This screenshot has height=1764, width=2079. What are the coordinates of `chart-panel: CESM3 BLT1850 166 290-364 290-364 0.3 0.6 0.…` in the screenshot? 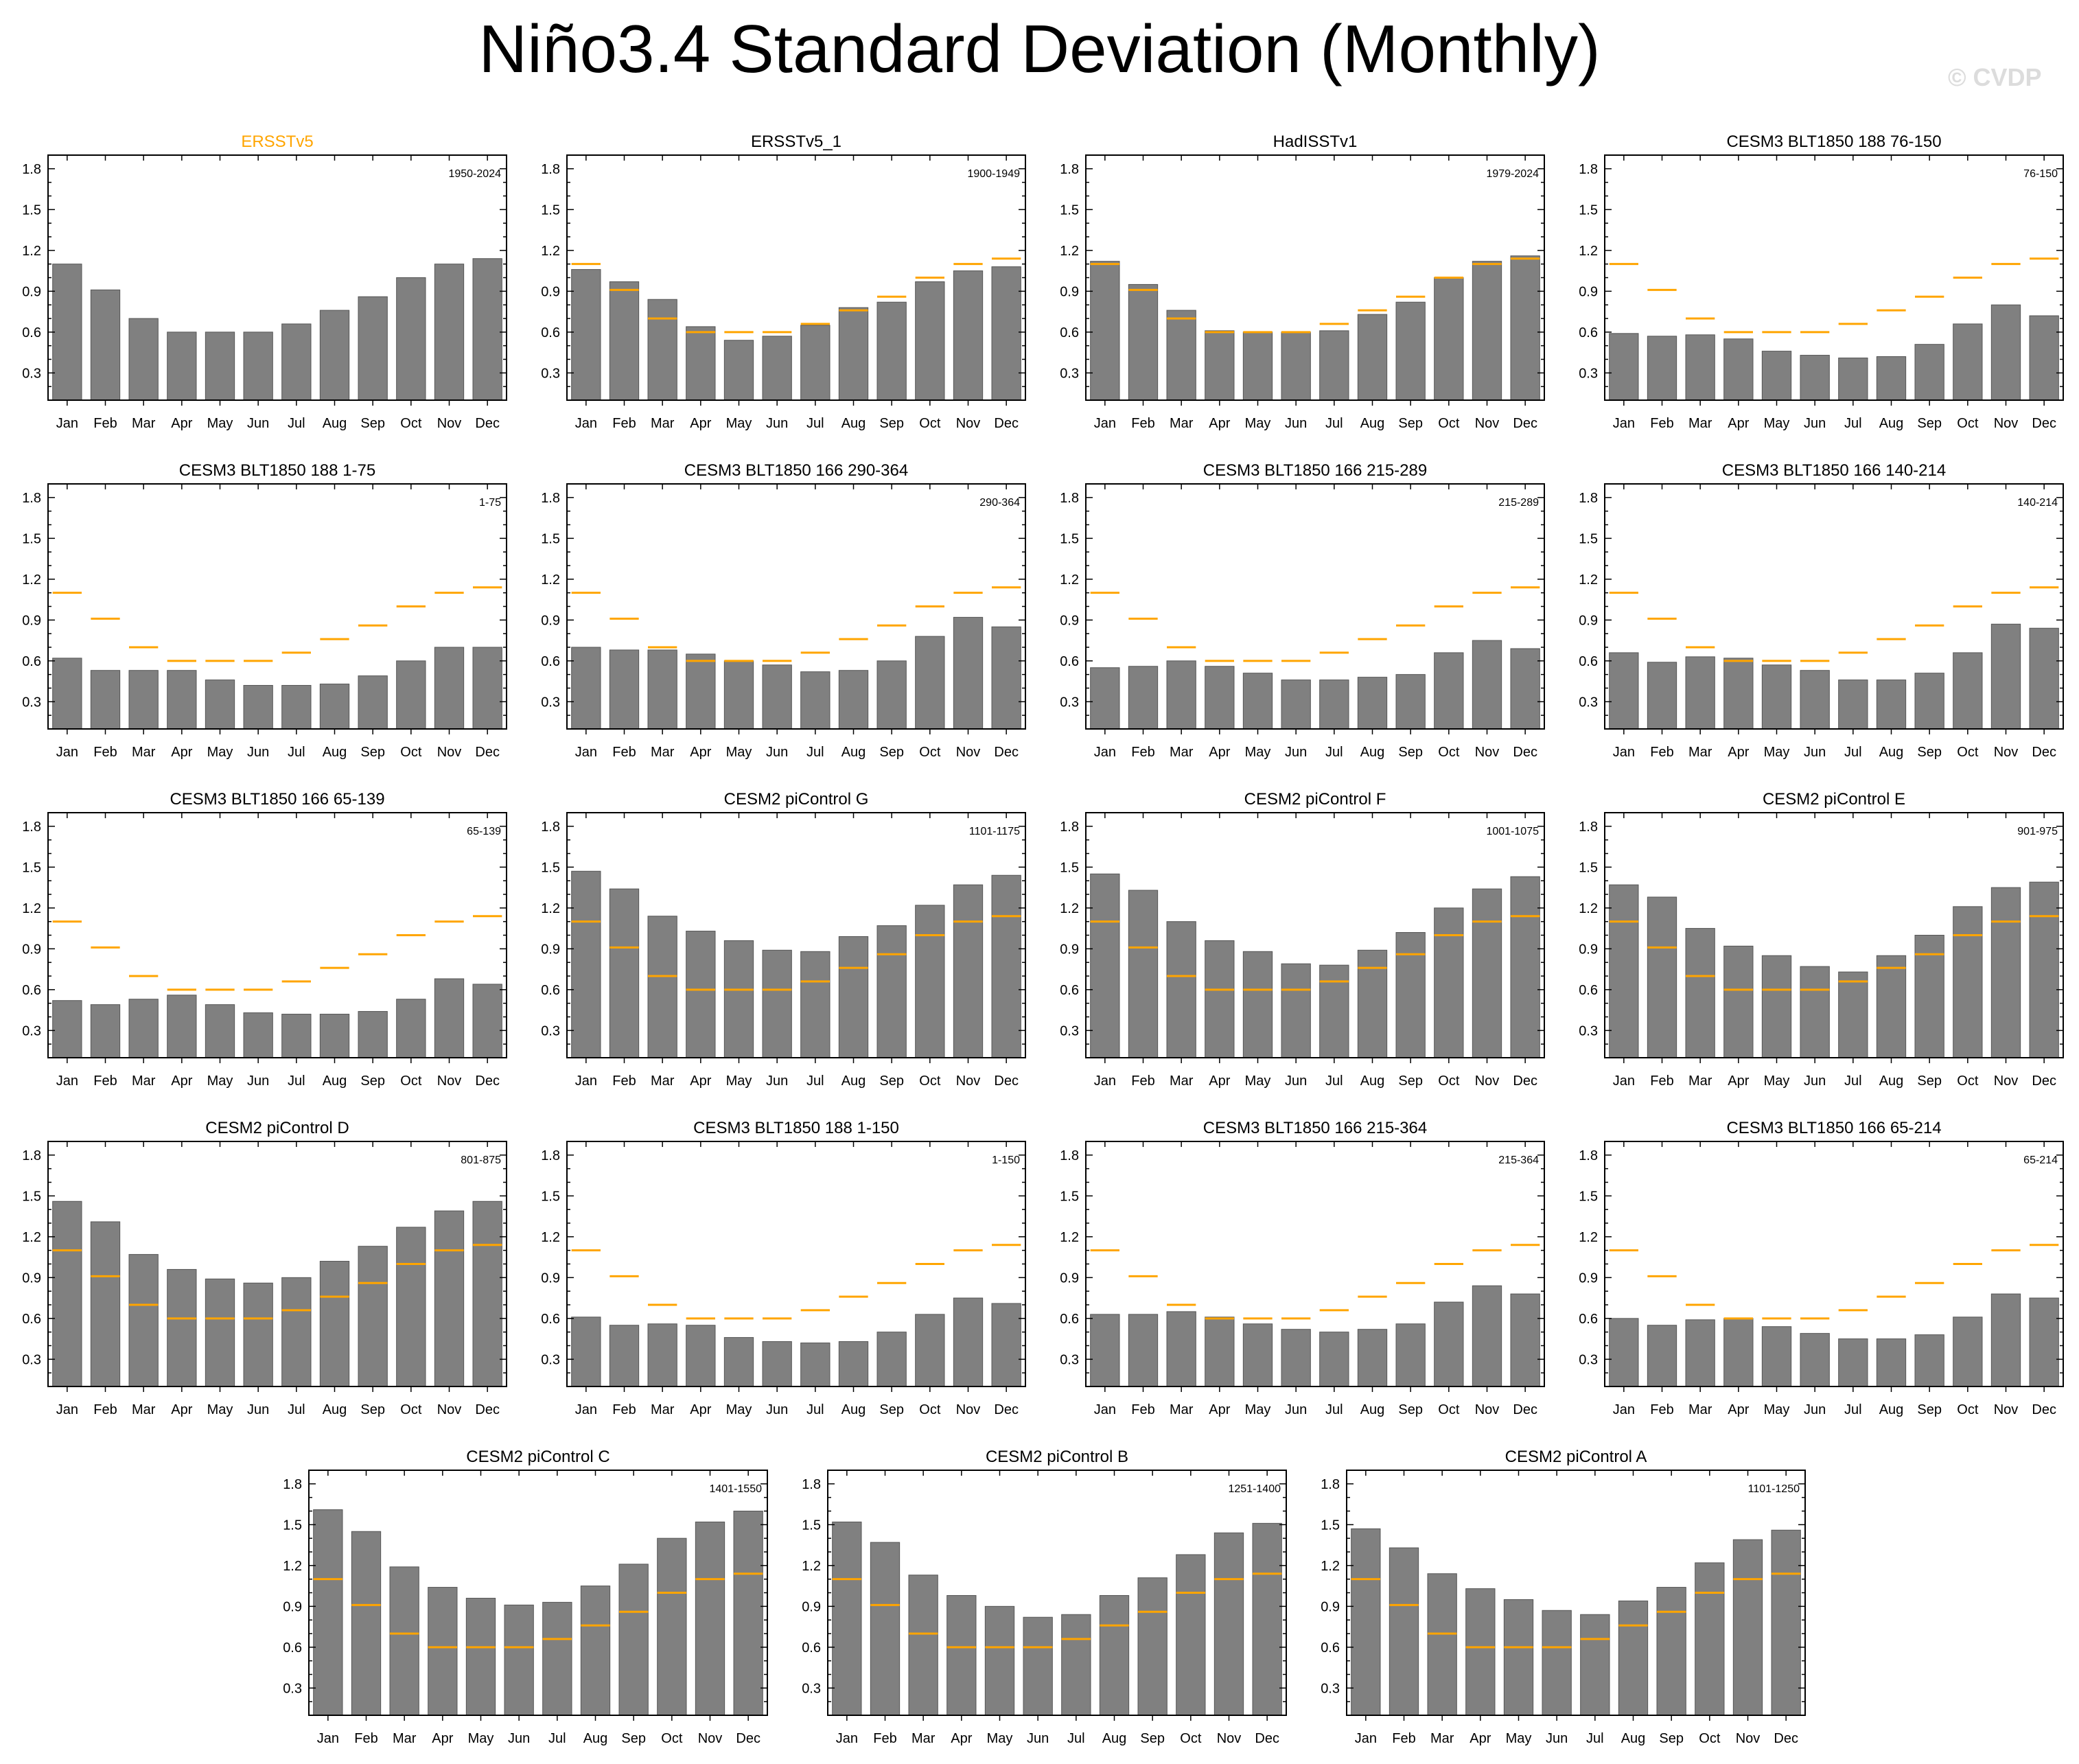 It's located at (783, 610).